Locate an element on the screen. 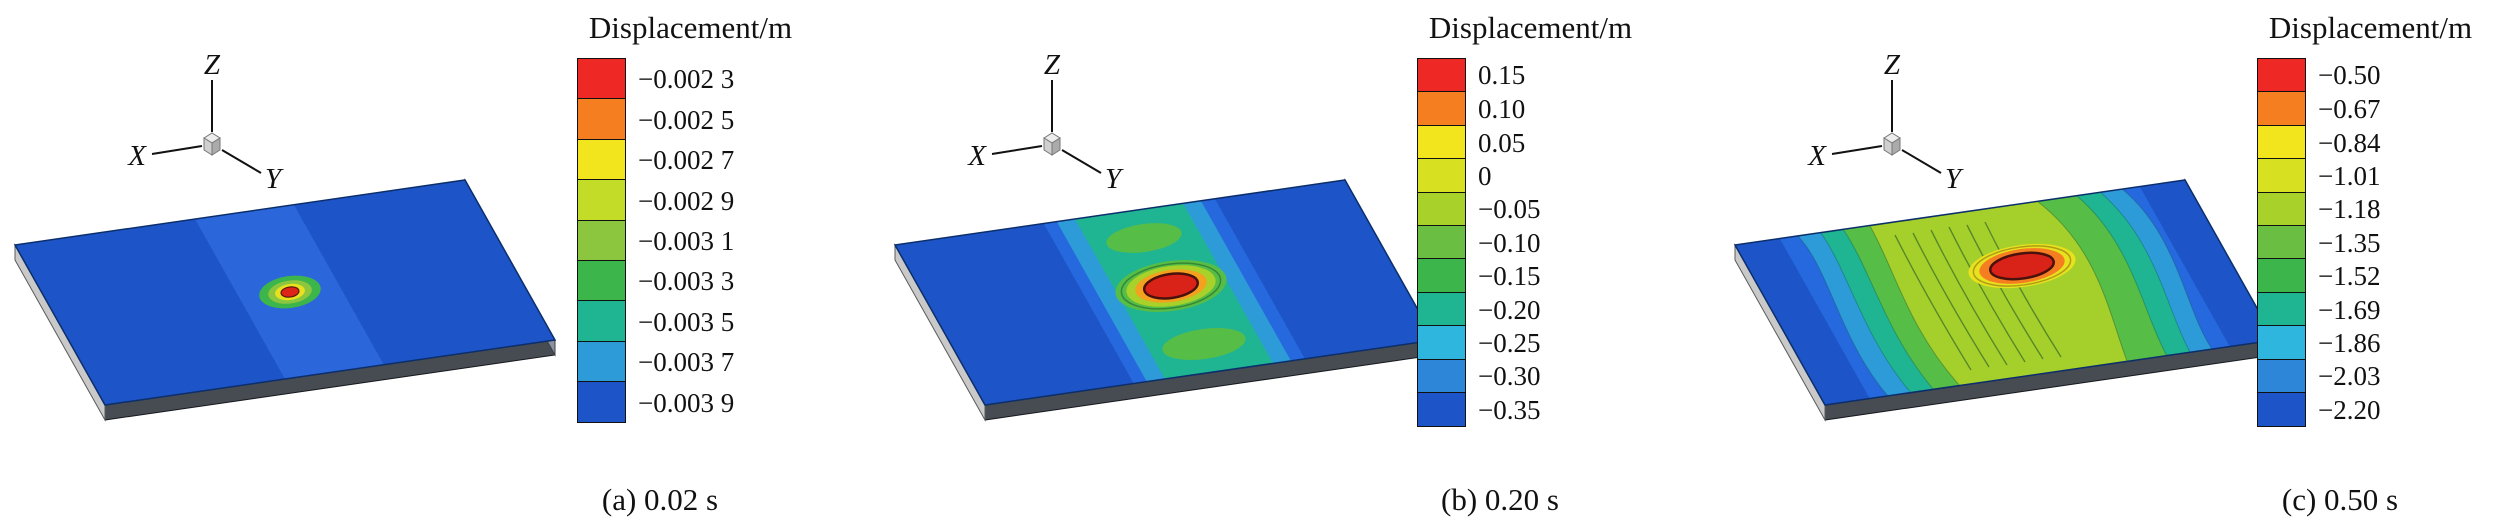  legend-entry: −0.25 is located at coordinates (1545, 343).